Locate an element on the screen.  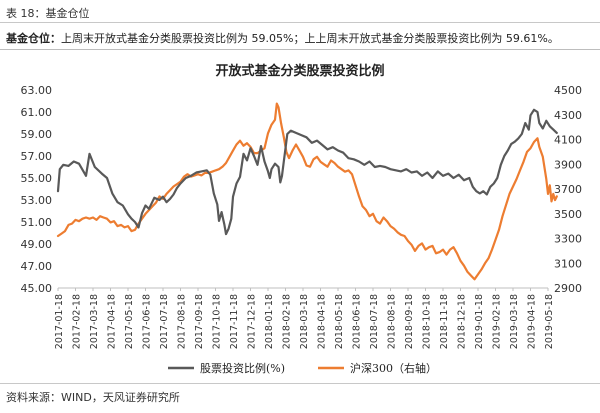
x-tick-label: 2018-01-18 is located at coordinates (269, 321).